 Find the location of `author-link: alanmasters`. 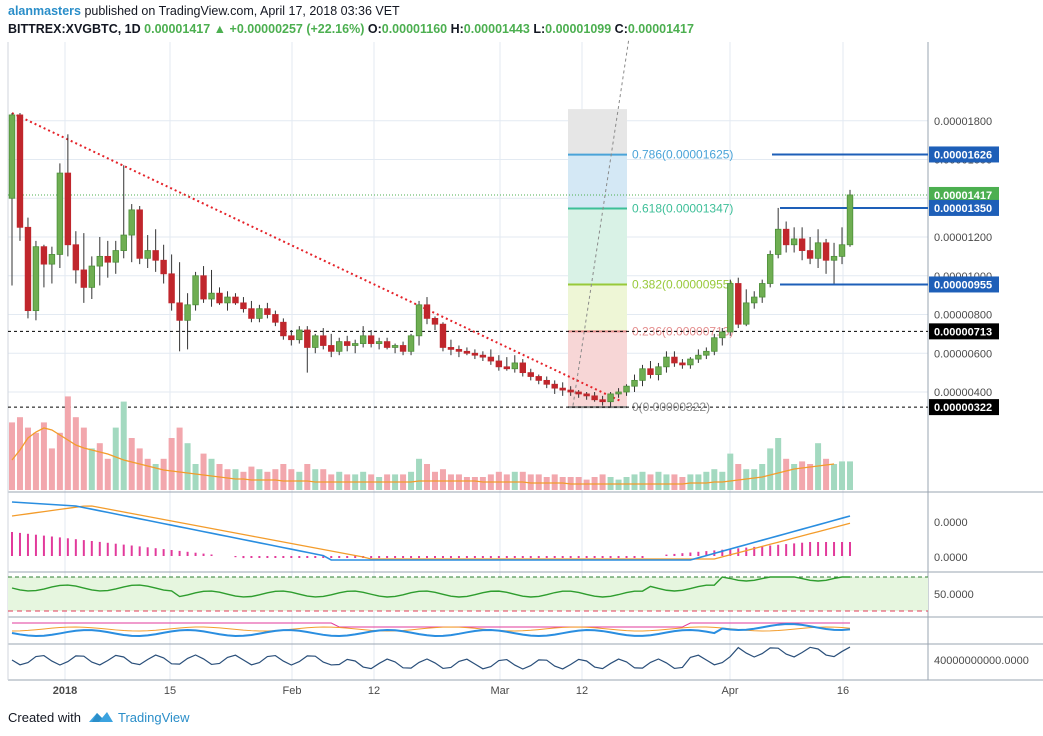

author-link: alanmasters is located at coordinates (44, 11).